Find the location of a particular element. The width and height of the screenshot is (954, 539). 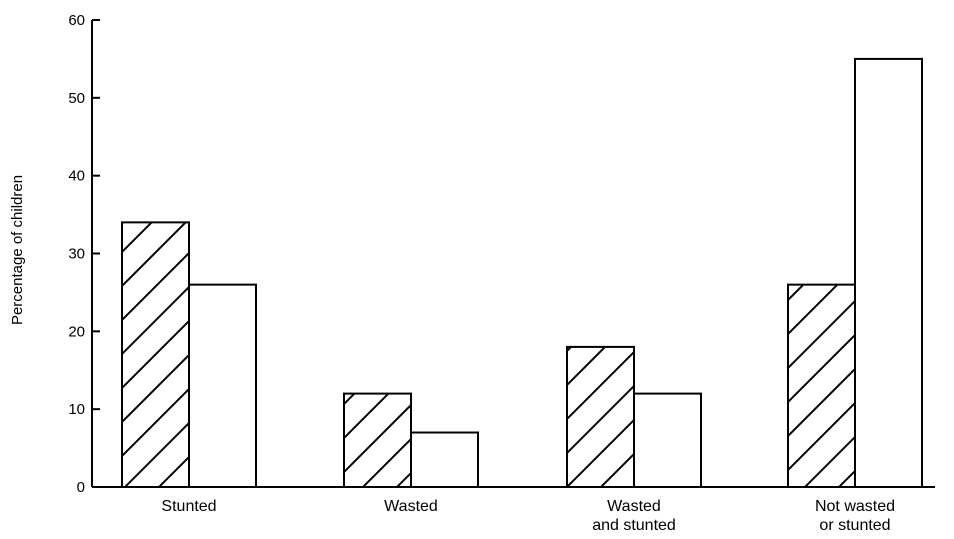

y-tick-label-10: 10 is located at coordinates (76, 409).